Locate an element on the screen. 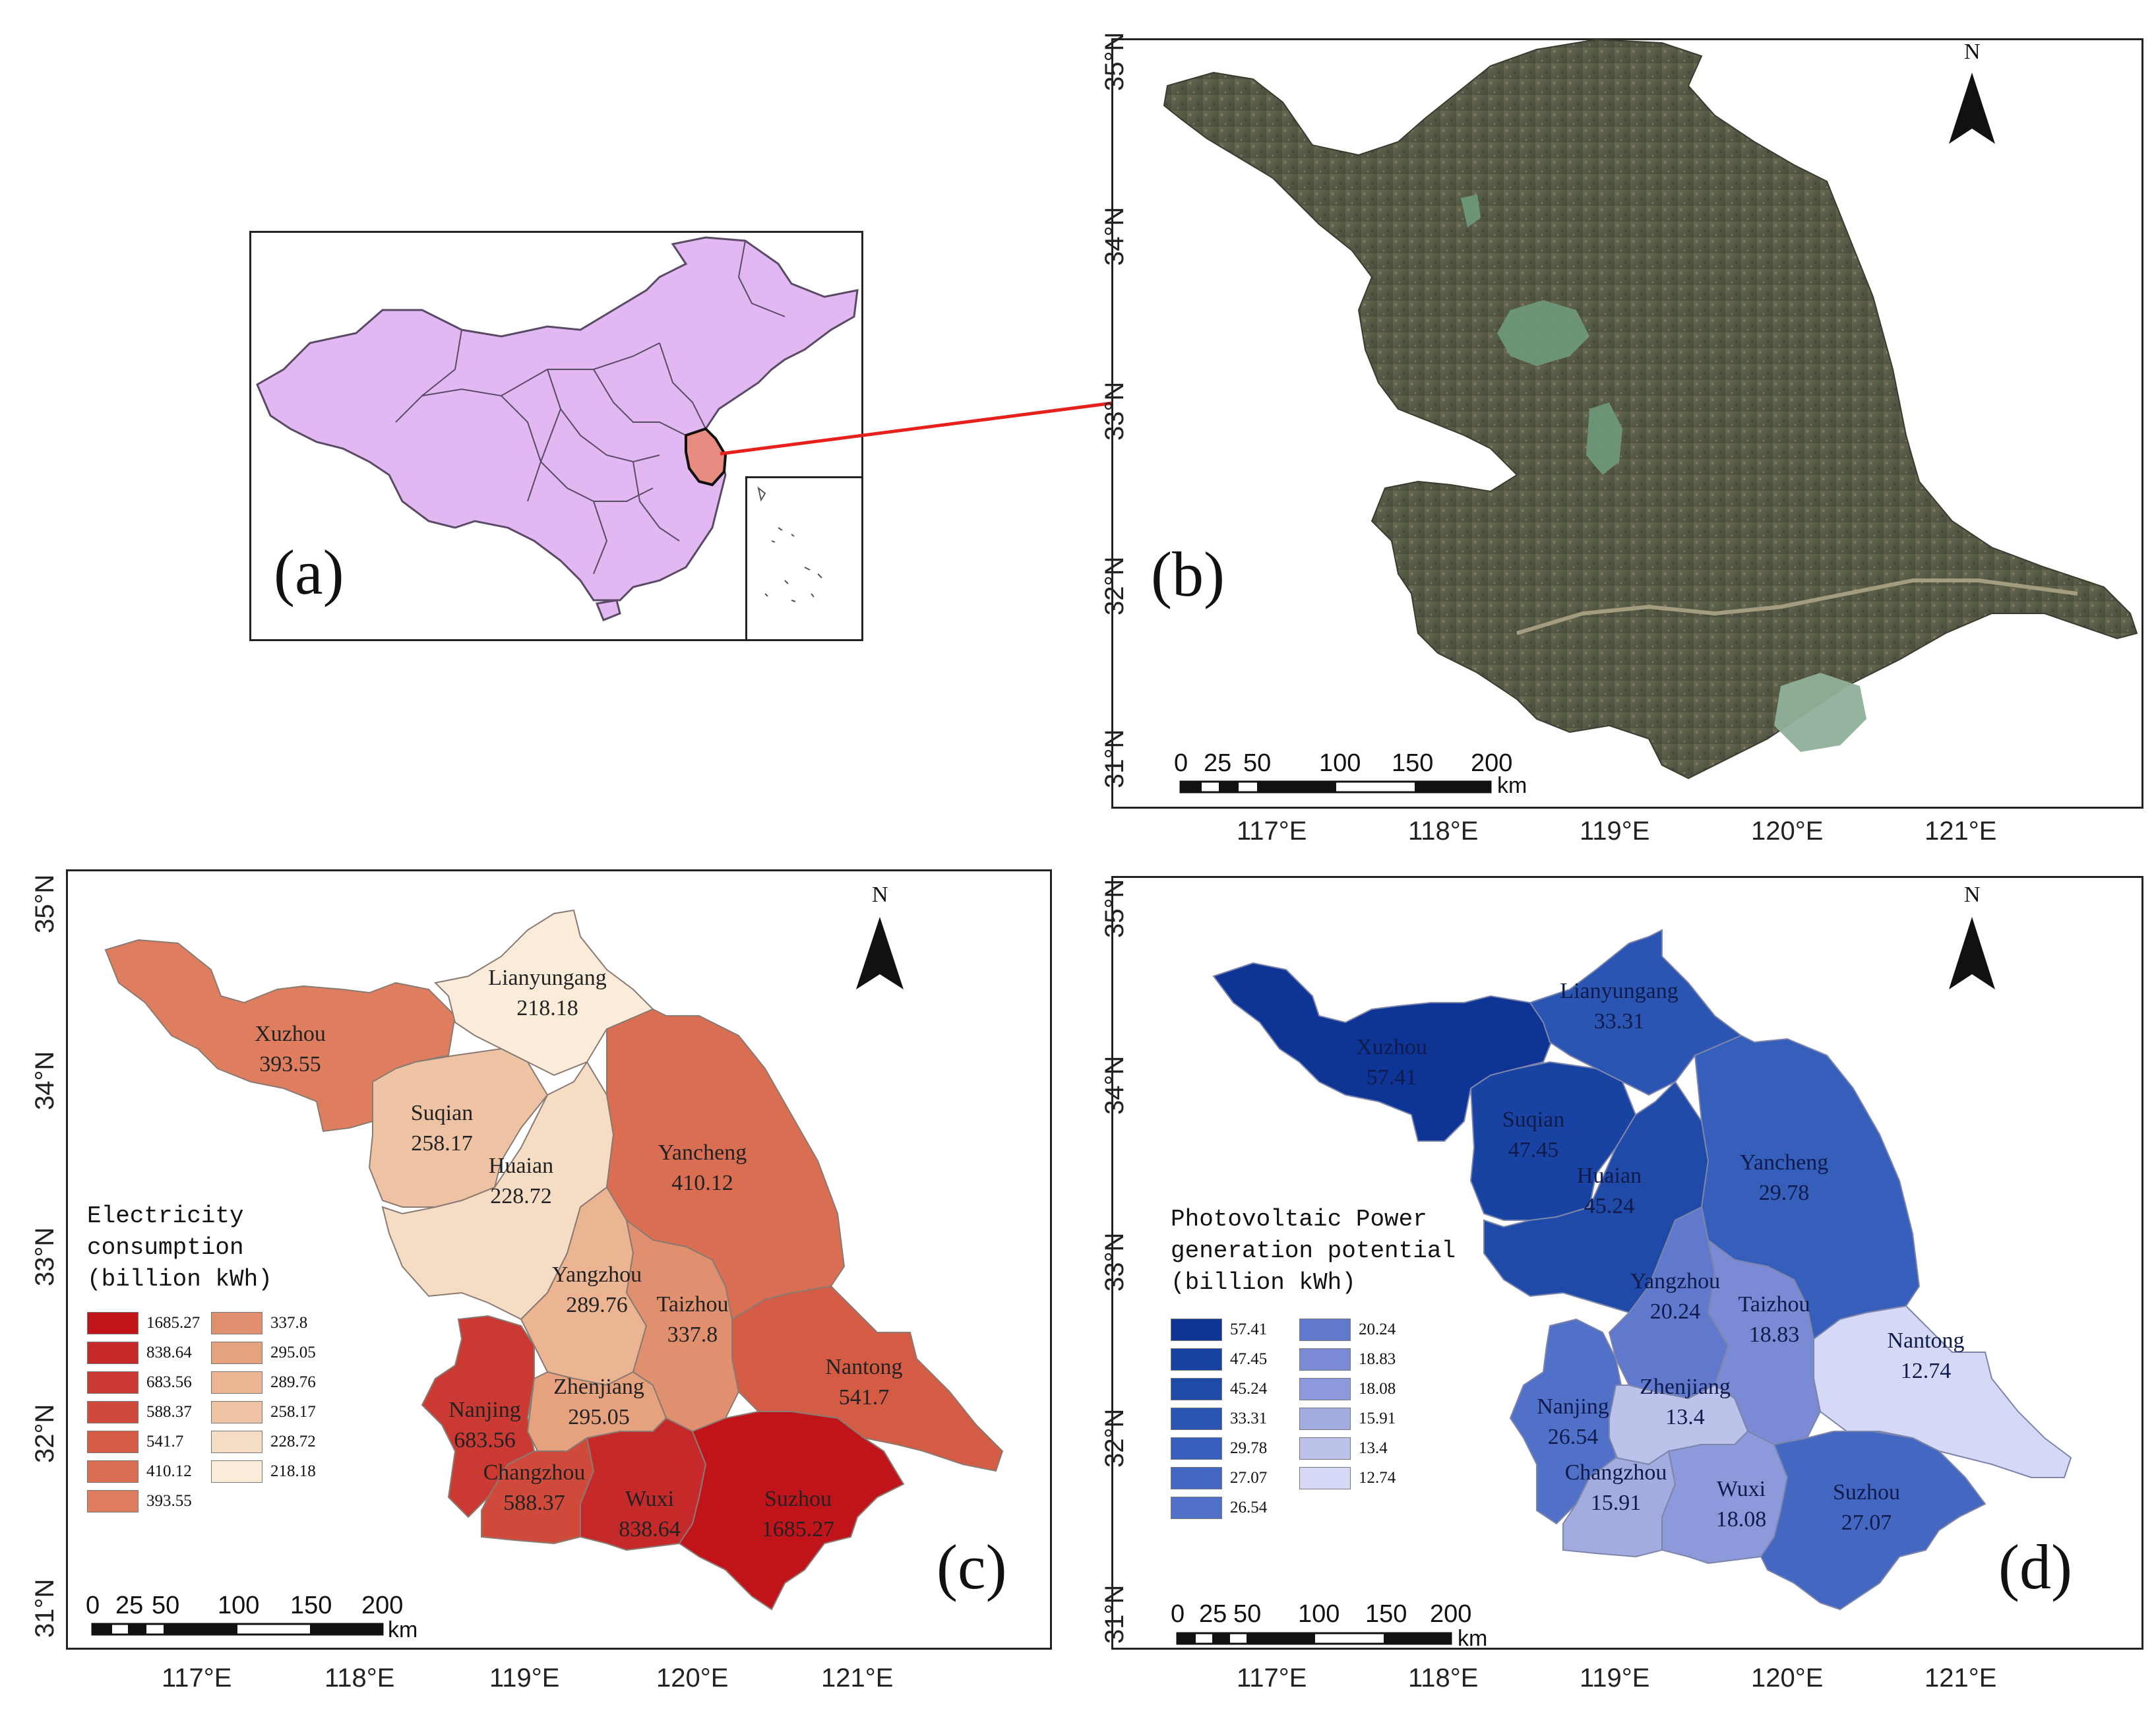 The image size is (2156, 1713). city-label: Wuxi 18.08 is located at coordinates (1741, 1505).